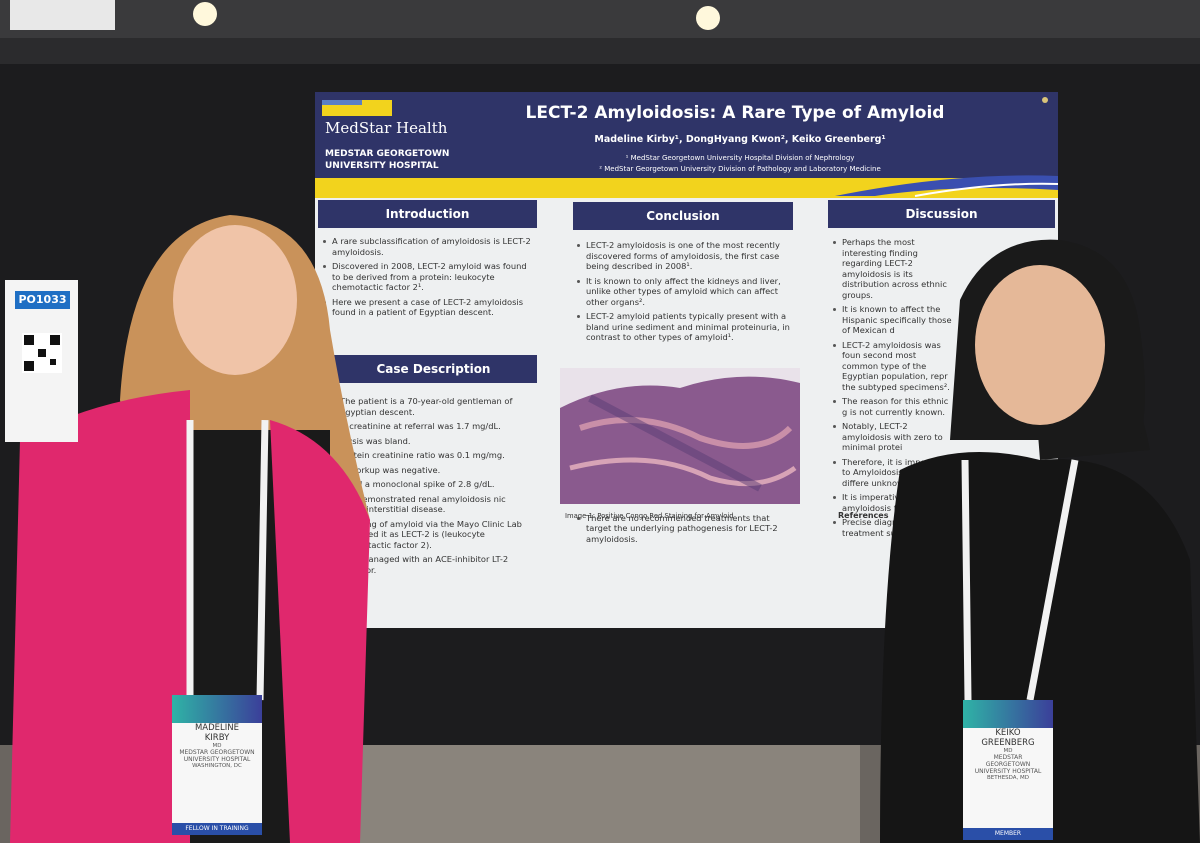 The height and width of the screenshot is (843, 1200). Describe the element at coordinates (217, 752) in the screenshot. I see `badge-affiliation: MEDSTAR GEORGETOWN` at that location.